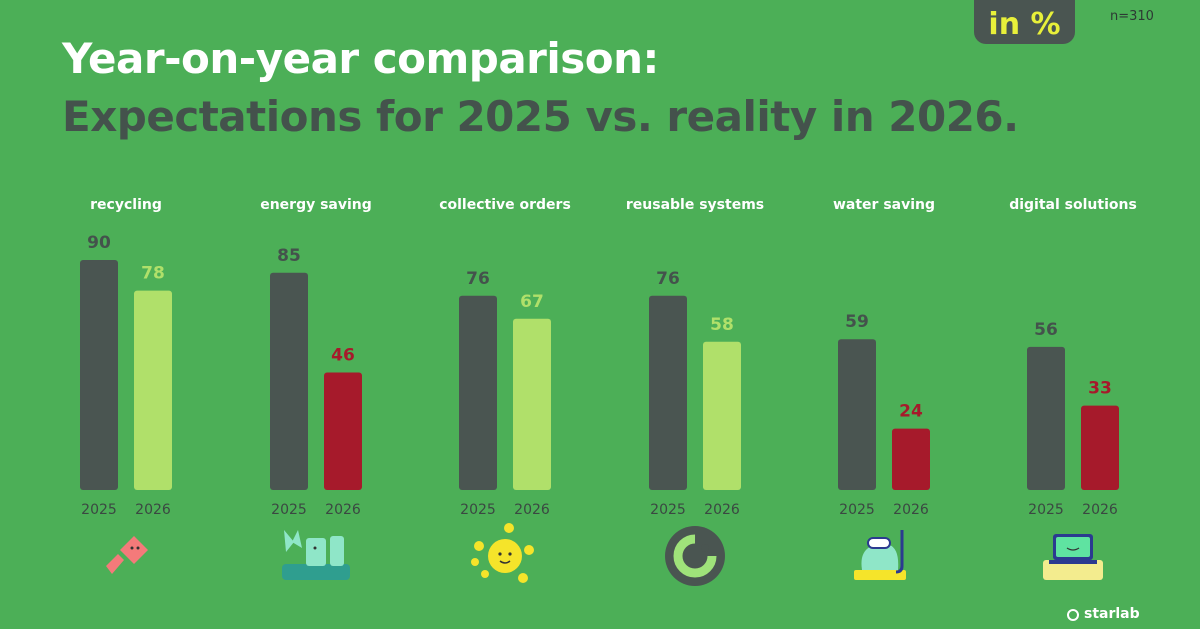  What do you see at coordinates (360, 58) in the screenshot?
I see `chart-title-line1: Year-on-year comparison:` at bounding box center [360, 58].